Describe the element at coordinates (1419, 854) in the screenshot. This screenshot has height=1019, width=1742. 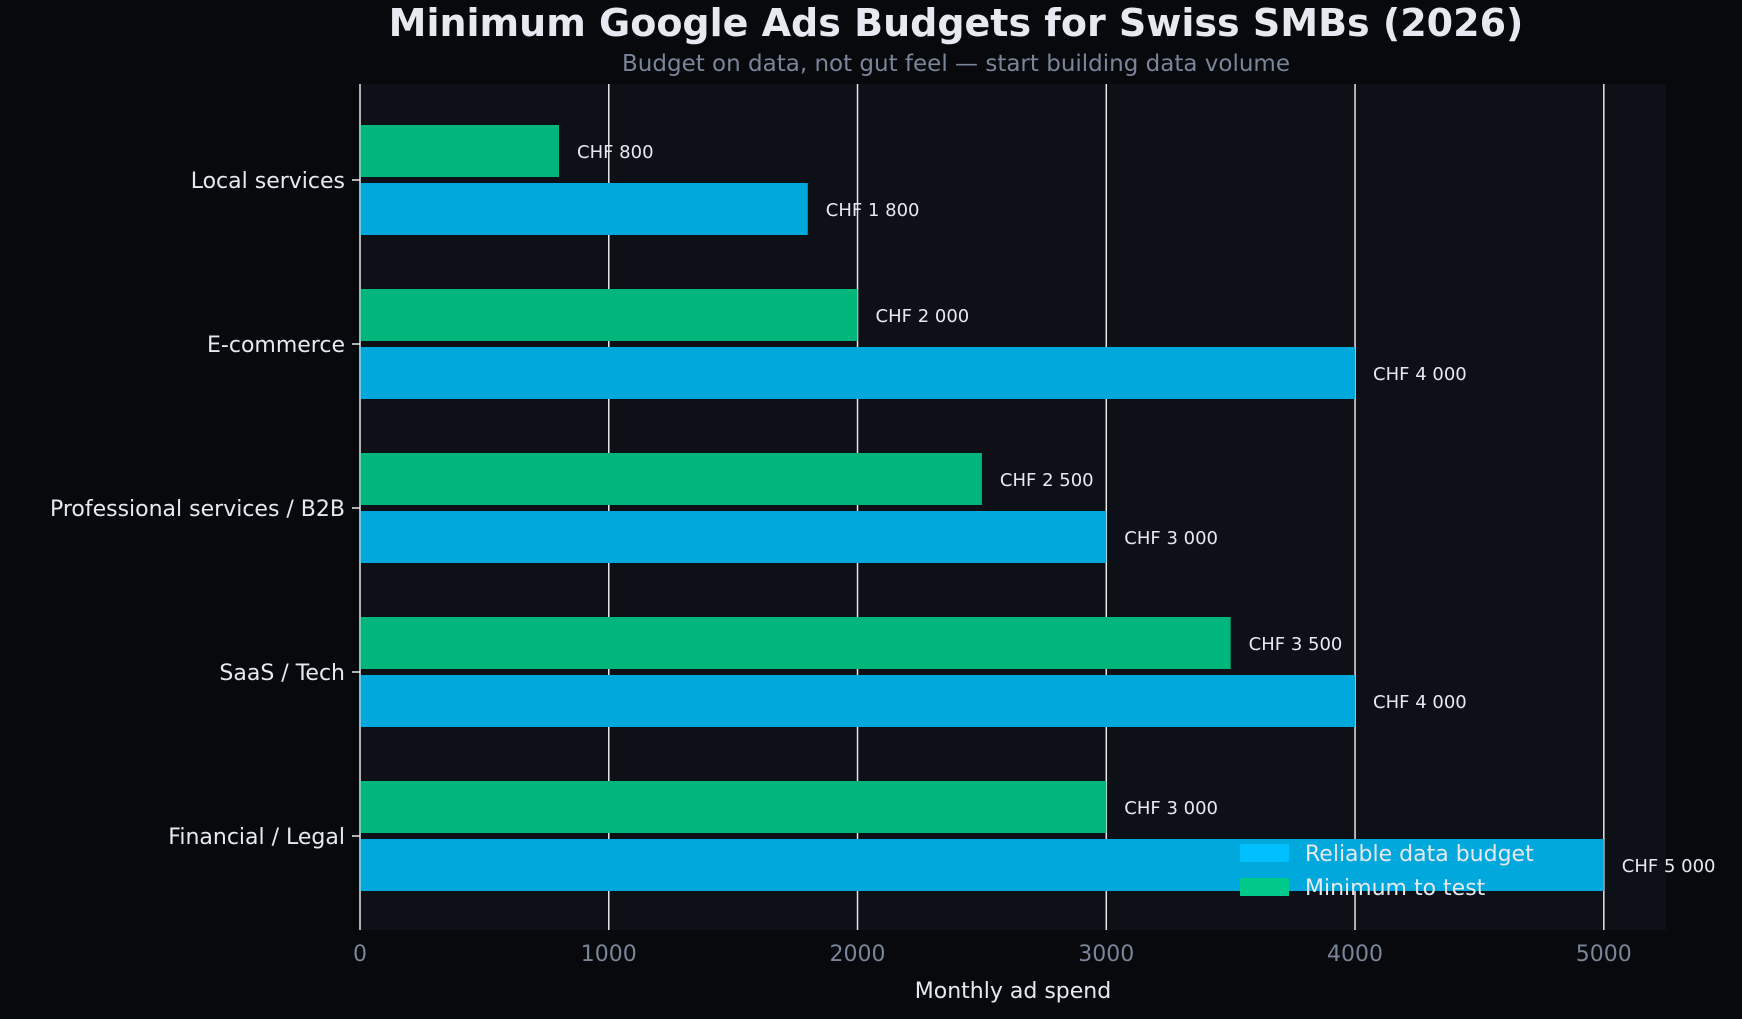
I see `legend-label: Reliable data budget` at that location.